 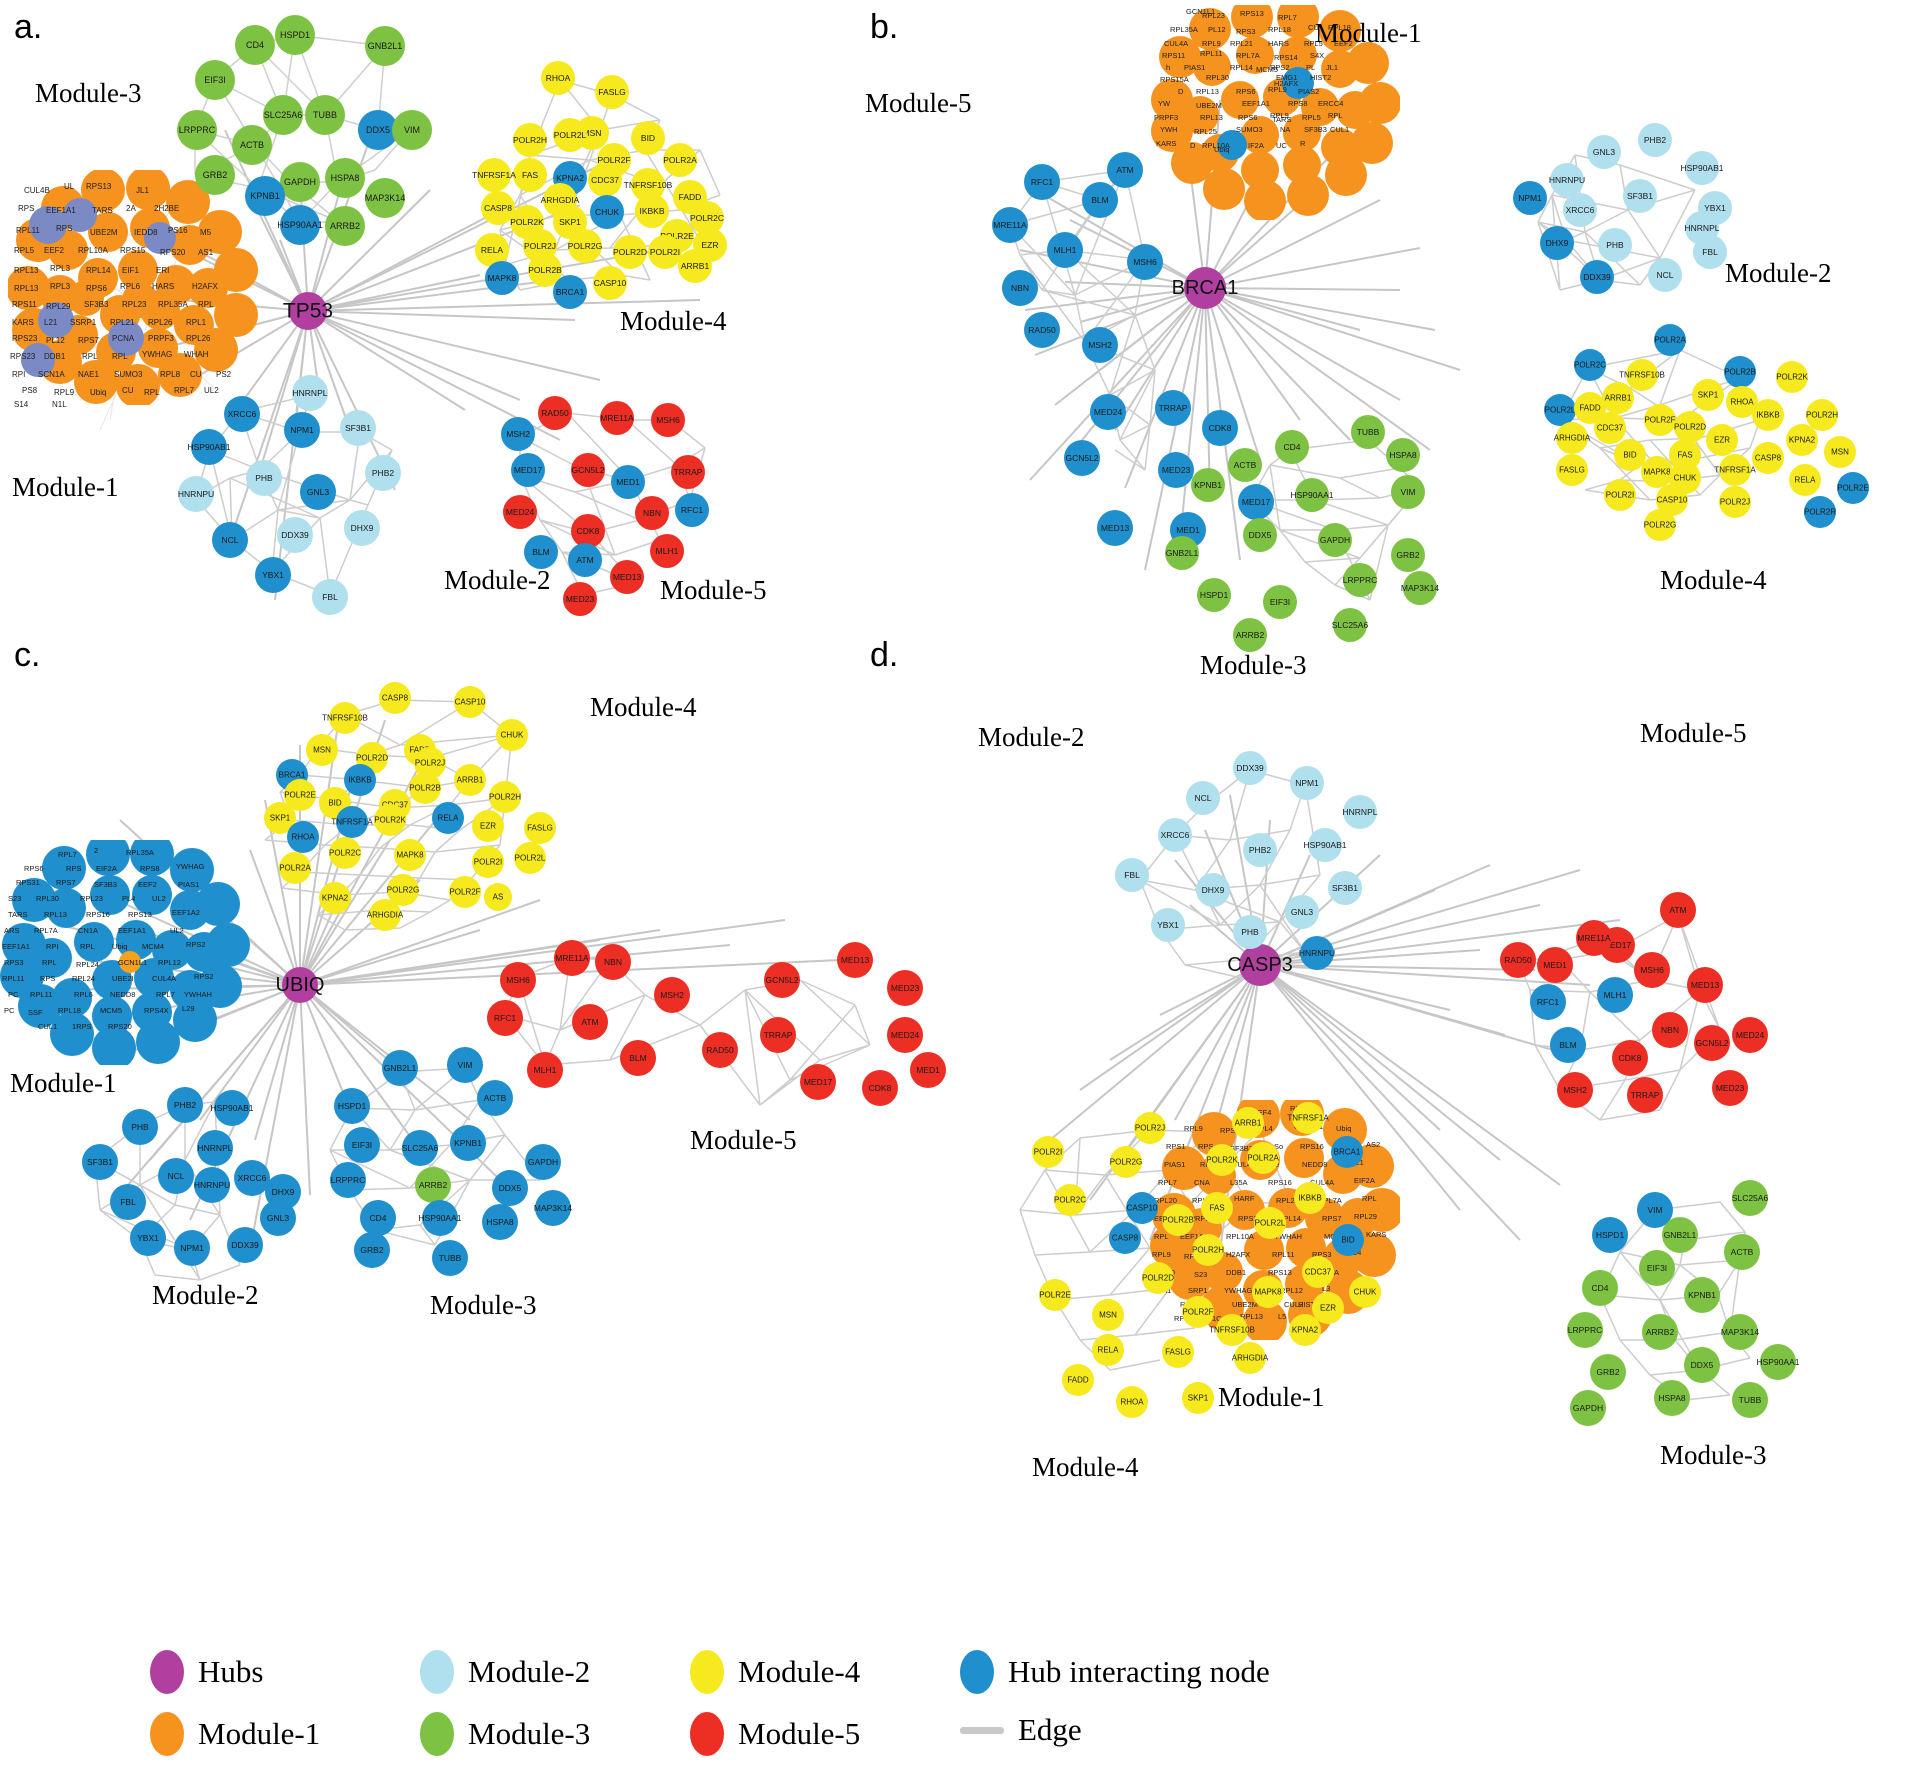 What do you see at coordinates (918, 103) in the screenshot?
I see `module-label-b-5: Module-5` at bounding box center [918, 103].